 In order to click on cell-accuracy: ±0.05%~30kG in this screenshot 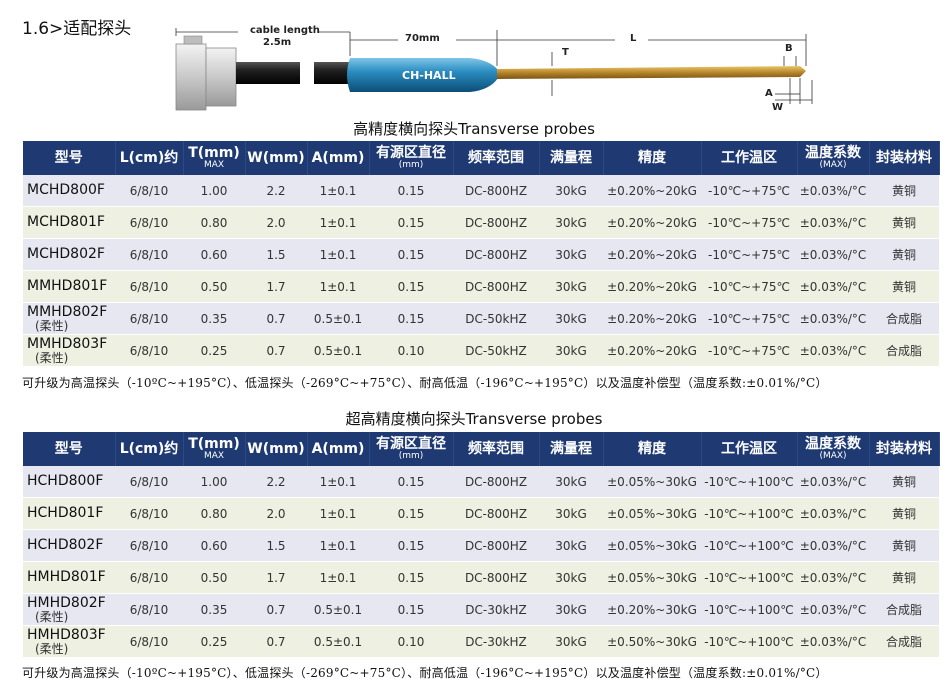, I will do `click(652, 545)`.